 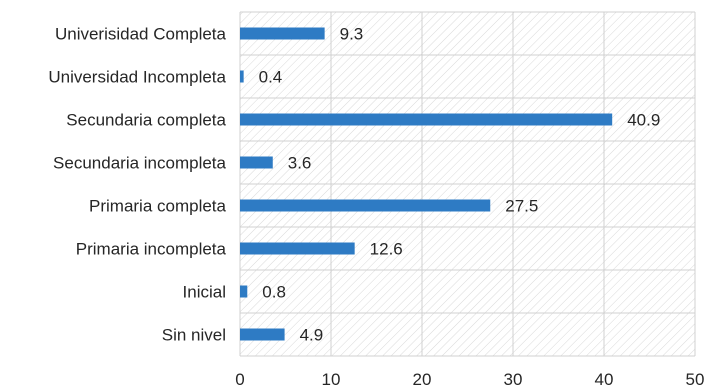 I want to click on value-label: 4.9, so click(x=312, y=335).